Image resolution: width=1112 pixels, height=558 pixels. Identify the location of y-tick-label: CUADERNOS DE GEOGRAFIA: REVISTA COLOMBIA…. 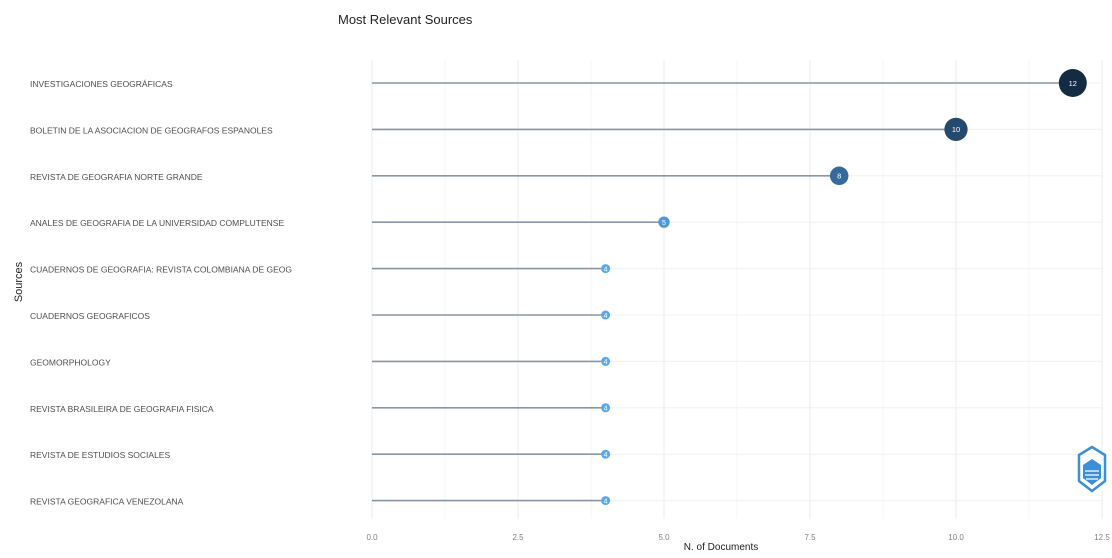
(161, 270).